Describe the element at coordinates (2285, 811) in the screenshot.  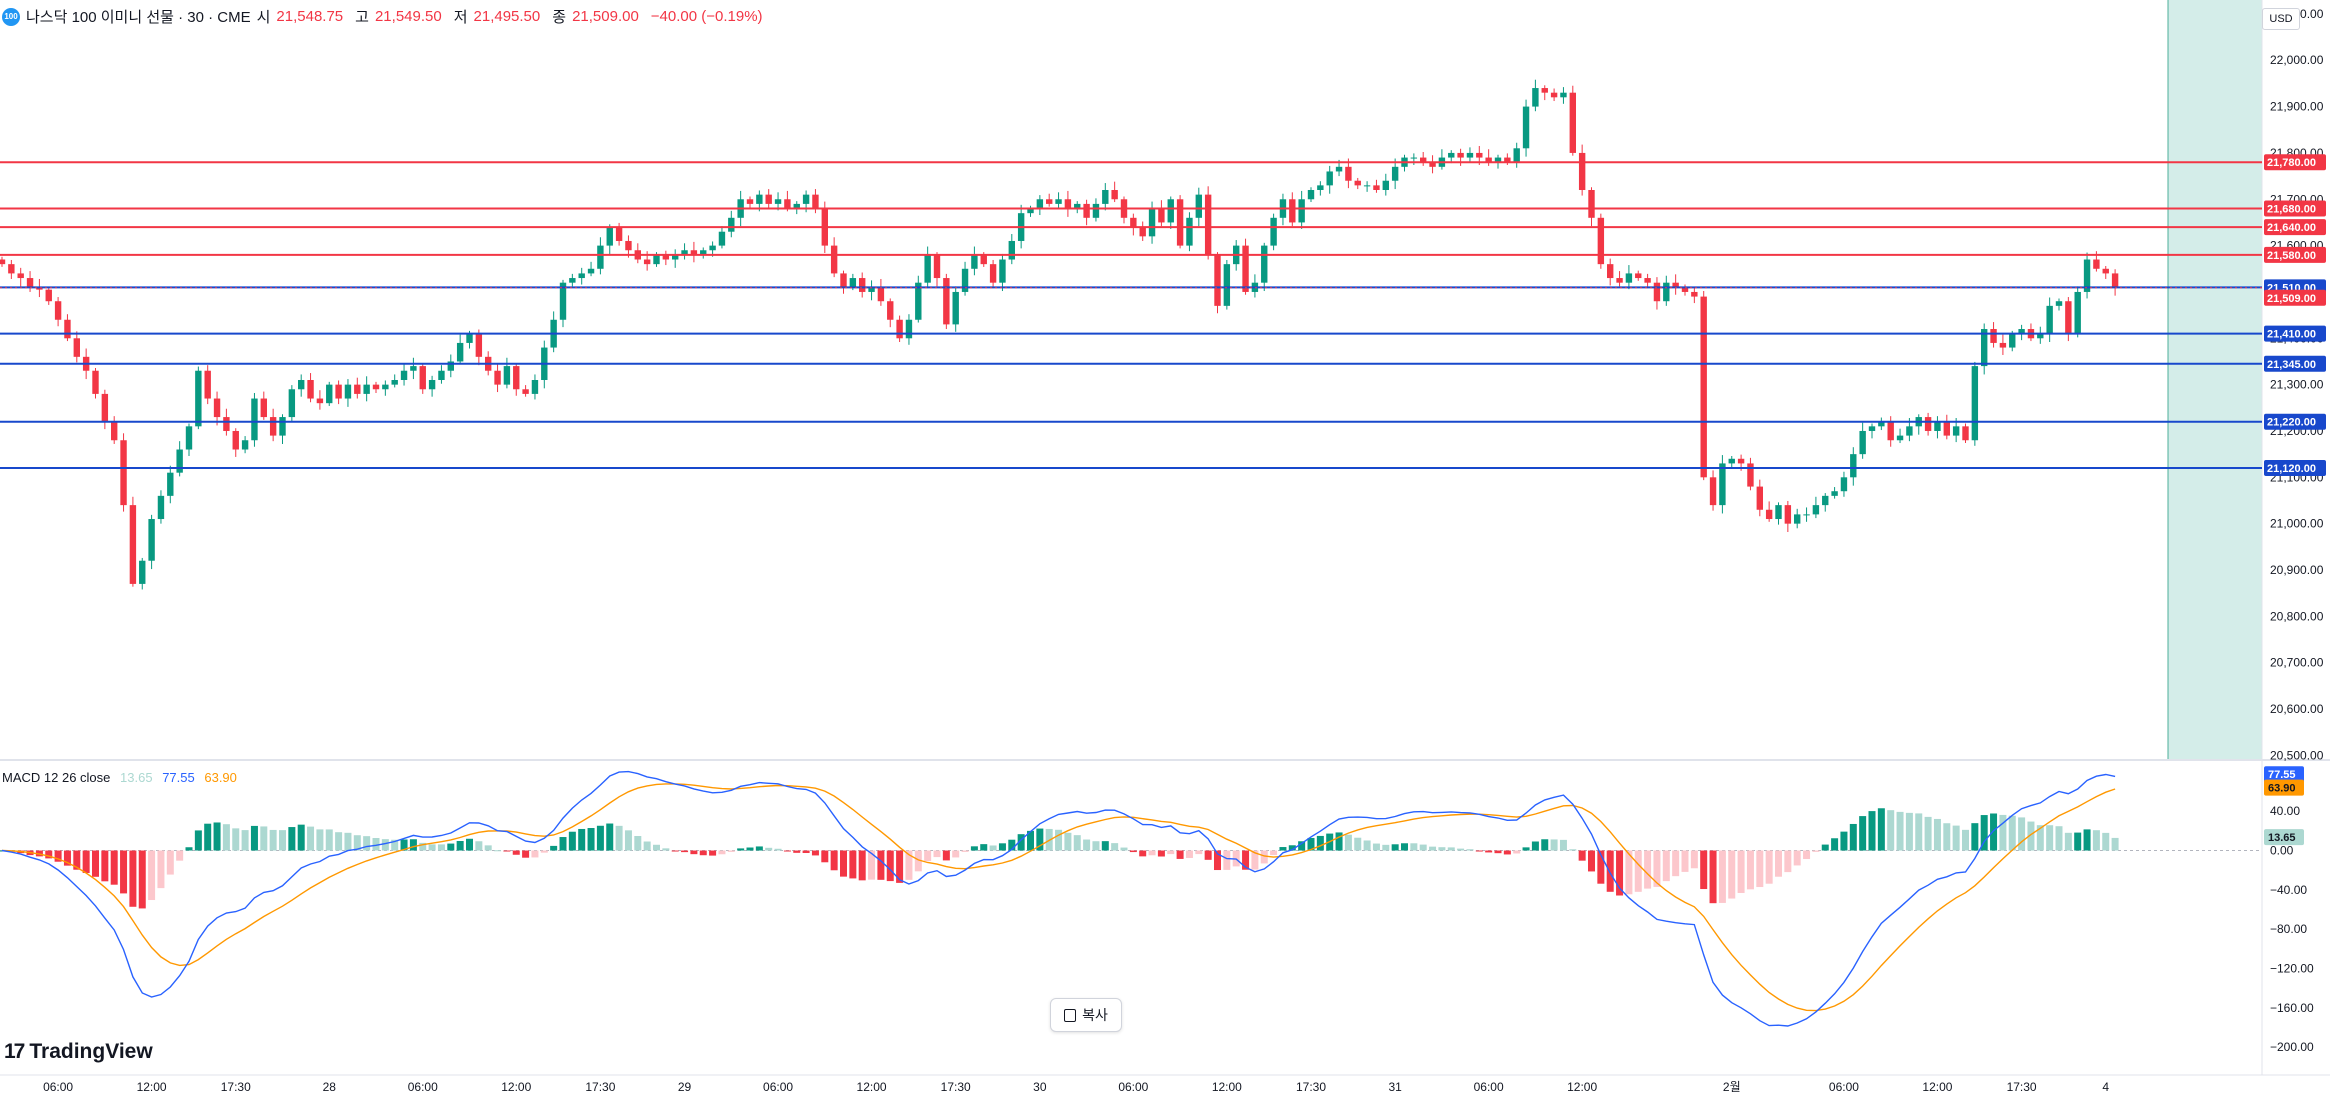
I see `macd-axis-tick: 40.00` at that location.